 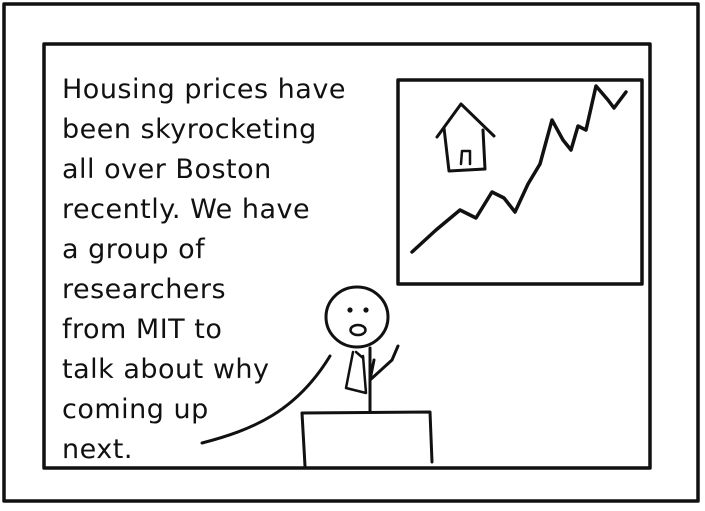 I want to click on news-anchor, so click(x=300, y=365).